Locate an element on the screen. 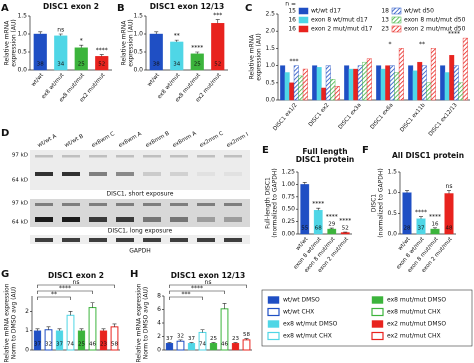 This screenshot has width=474, height=363. legend-n: 15 is located at coordinates (292, 11).